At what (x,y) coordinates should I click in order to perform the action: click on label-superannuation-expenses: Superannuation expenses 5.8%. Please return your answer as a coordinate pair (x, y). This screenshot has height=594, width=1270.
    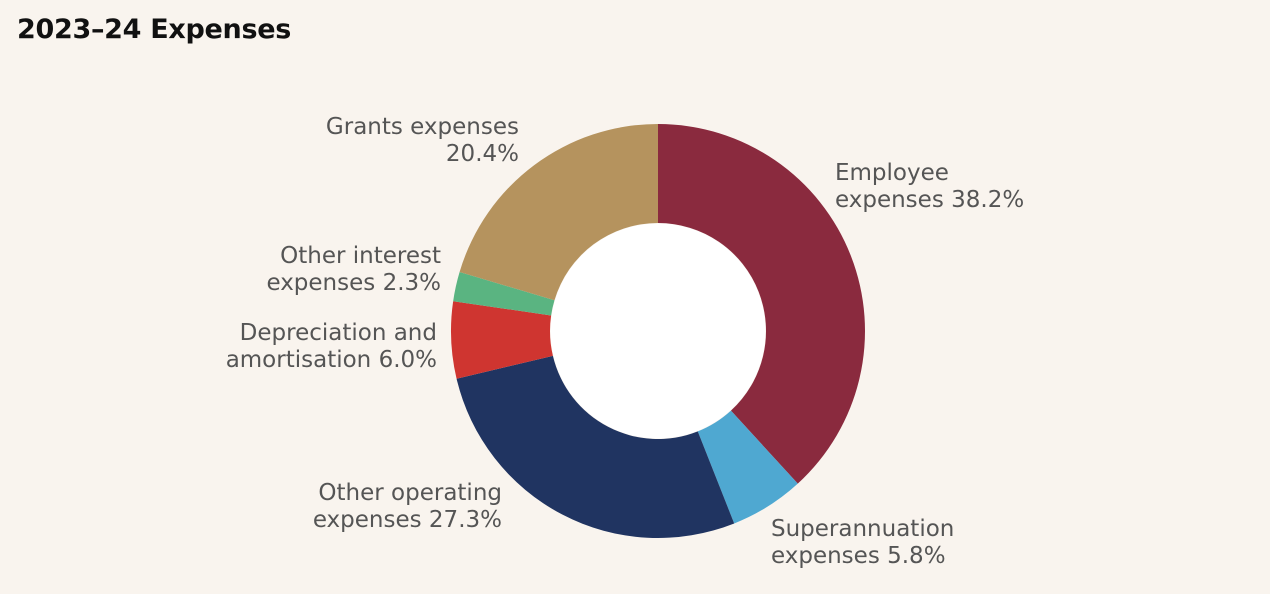
    Looking at the image, I should click on (862, 542).